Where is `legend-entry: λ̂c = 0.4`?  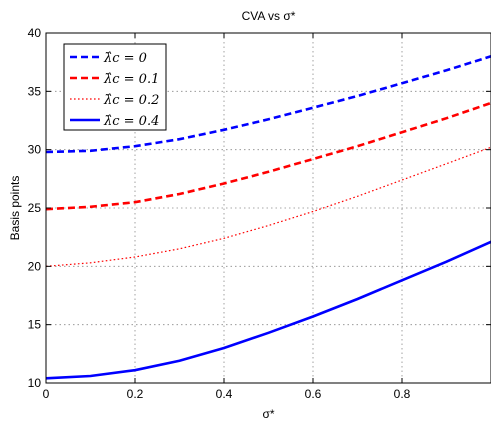
legend-entry: λ̂c = 0.4 is located at coordinates (131, 121).